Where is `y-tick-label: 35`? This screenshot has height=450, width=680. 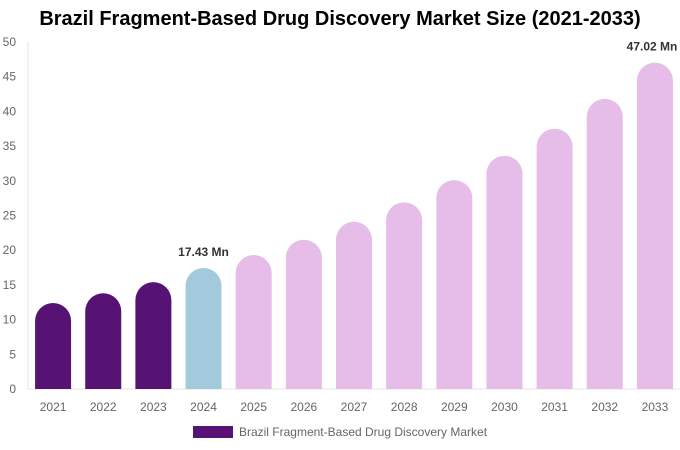 y-tick-label: 35 is located at coordinates (10, 146).